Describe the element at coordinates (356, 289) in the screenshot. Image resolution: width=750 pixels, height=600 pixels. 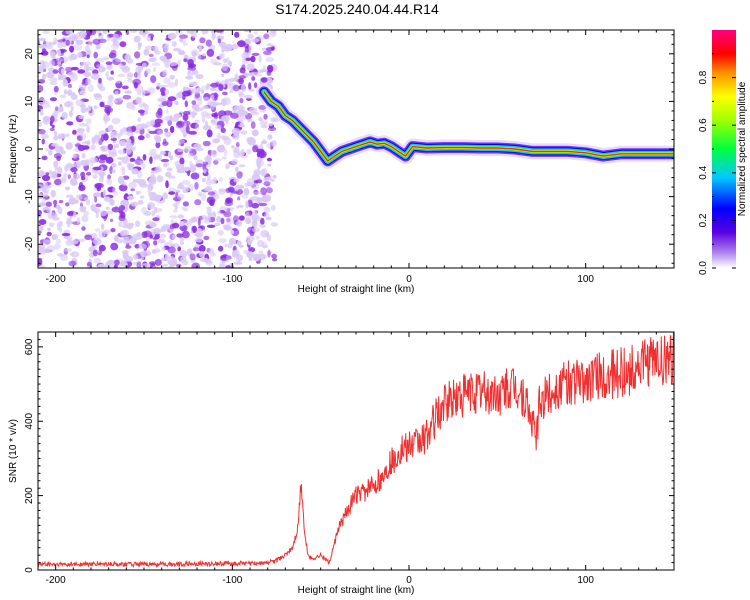
I see `spectrogram-x-label: Height of straight line (km)` at that location.